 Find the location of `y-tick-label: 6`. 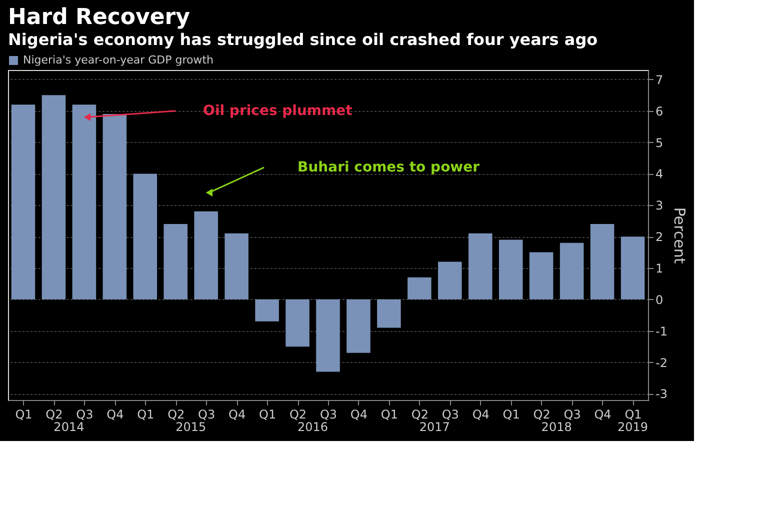

y-tick-label: 6 is located at coordinates (660, 111).